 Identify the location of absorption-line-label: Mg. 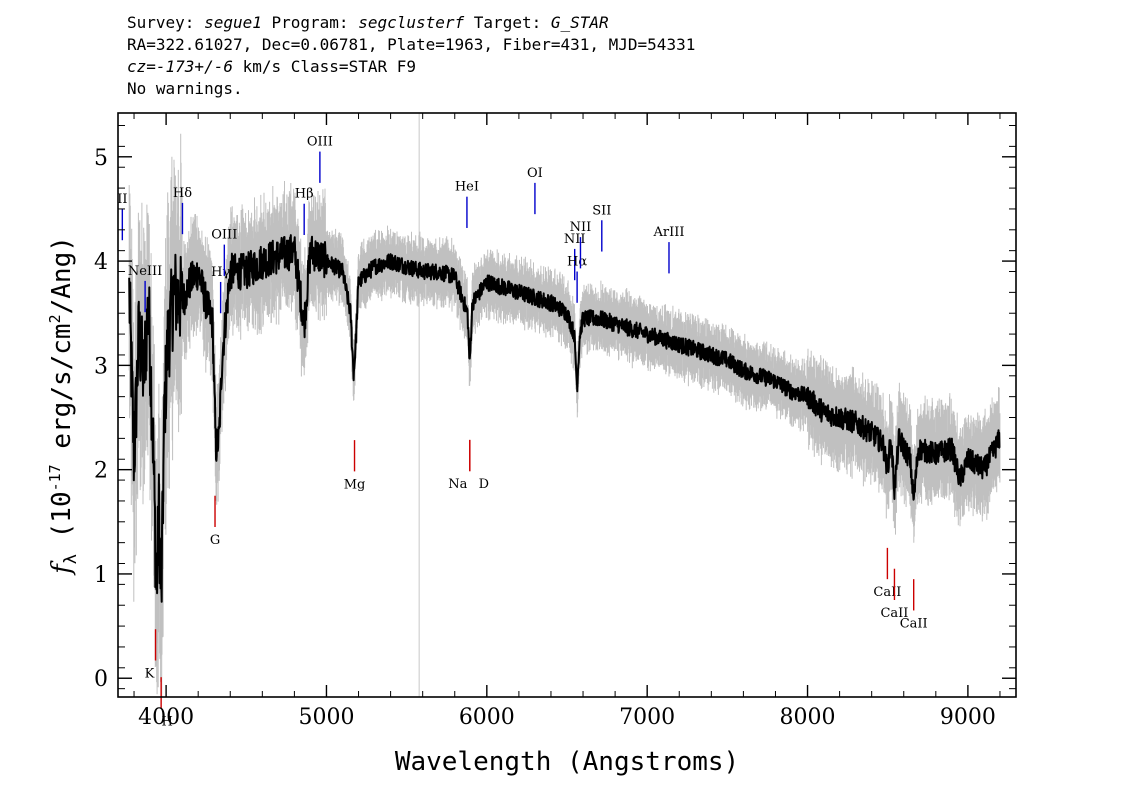
(355, 484).